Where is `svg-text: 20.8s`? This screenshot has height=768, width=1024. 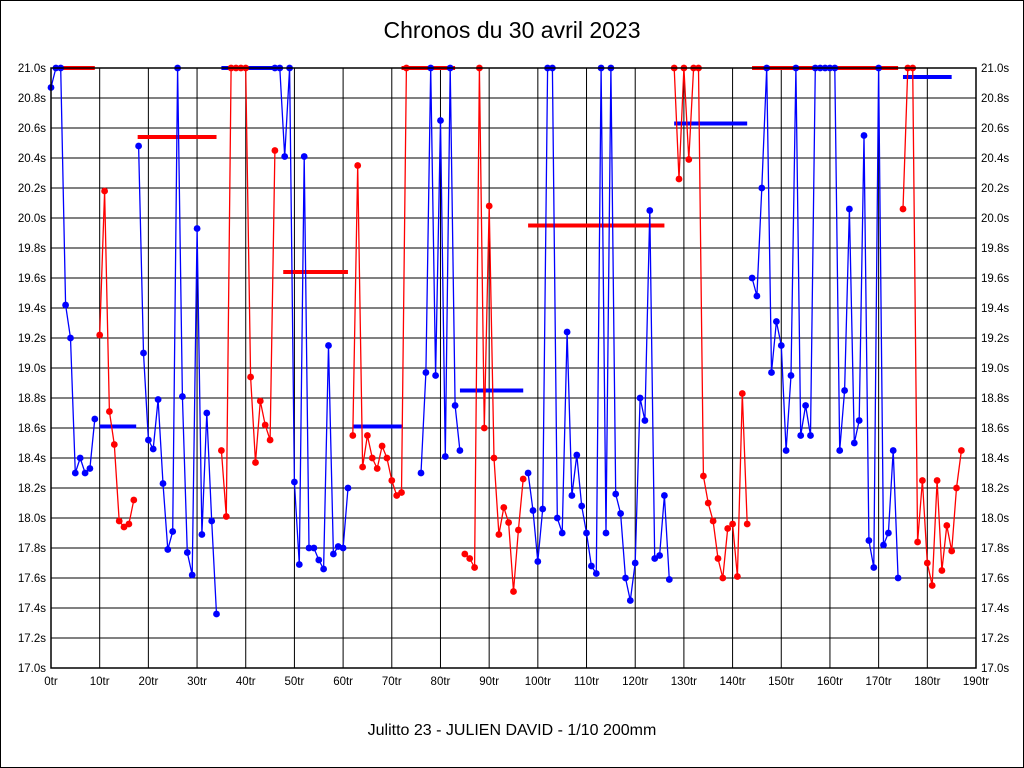
svg-text: 20.8s is located at coordinates (995, 99).